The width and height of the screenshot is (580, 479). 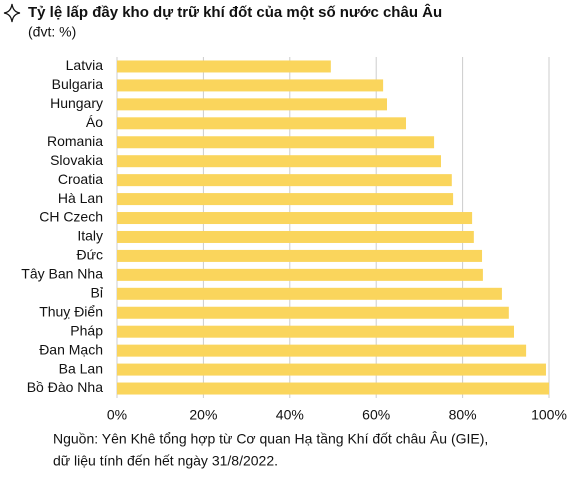 I want to click on y-tick-label: Latvia, so click(x=85, y=65).